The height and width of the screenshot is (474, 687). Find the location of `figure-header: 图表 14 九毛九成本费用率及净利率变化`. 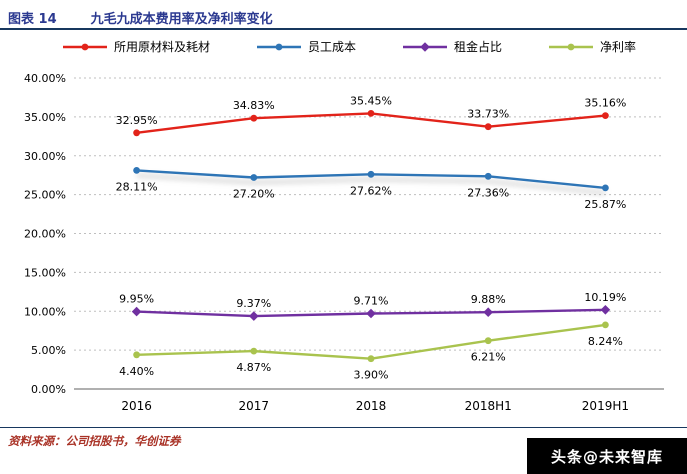

figure-header: 图表 14 九毛九成本费用率及净利率变化 is located at coordinates (343, 15).